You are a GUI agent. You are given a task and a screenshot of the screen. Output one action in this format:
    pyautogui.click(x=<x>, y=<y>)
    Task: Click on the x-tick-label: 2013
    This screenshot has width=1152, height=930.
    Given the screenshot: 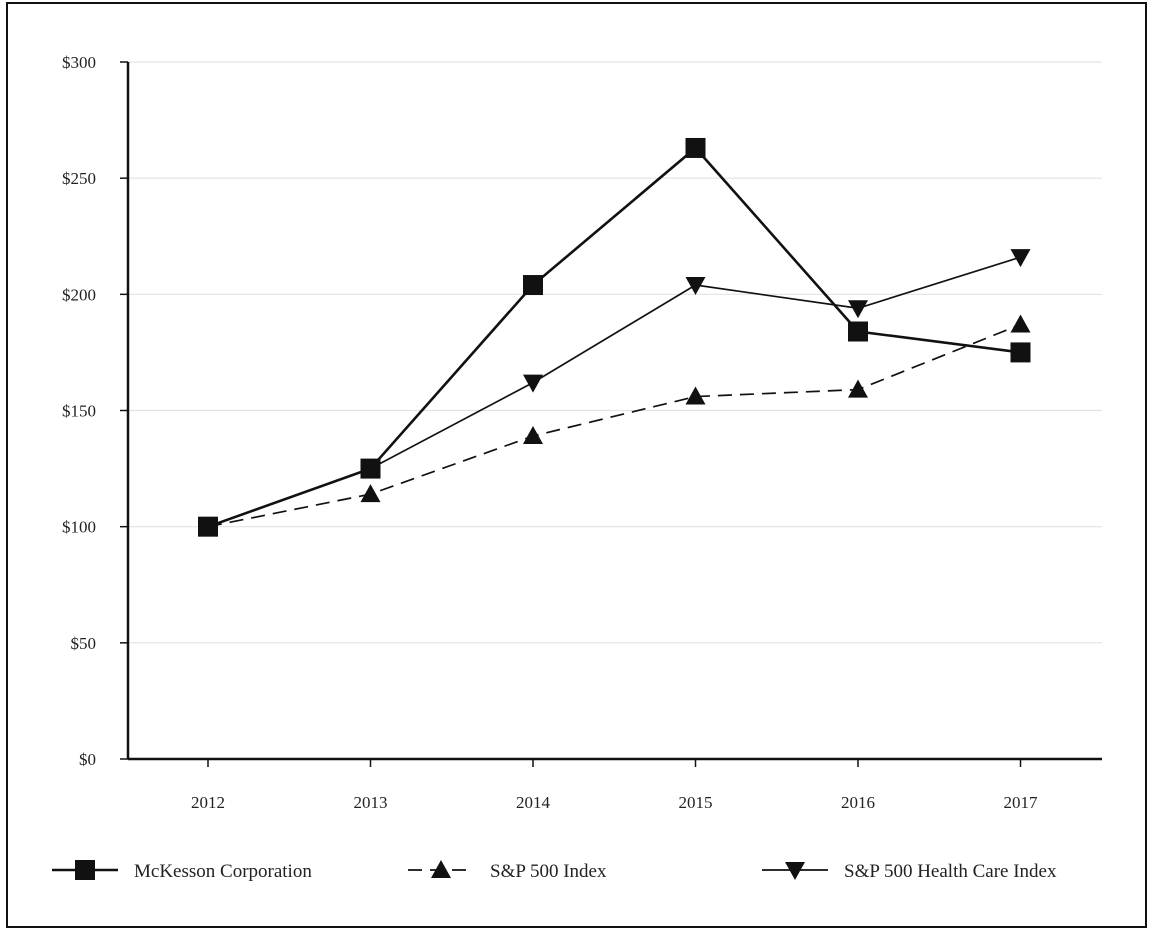 What is the action you would take?
    pyautogui.click(x=371, y=802)
    